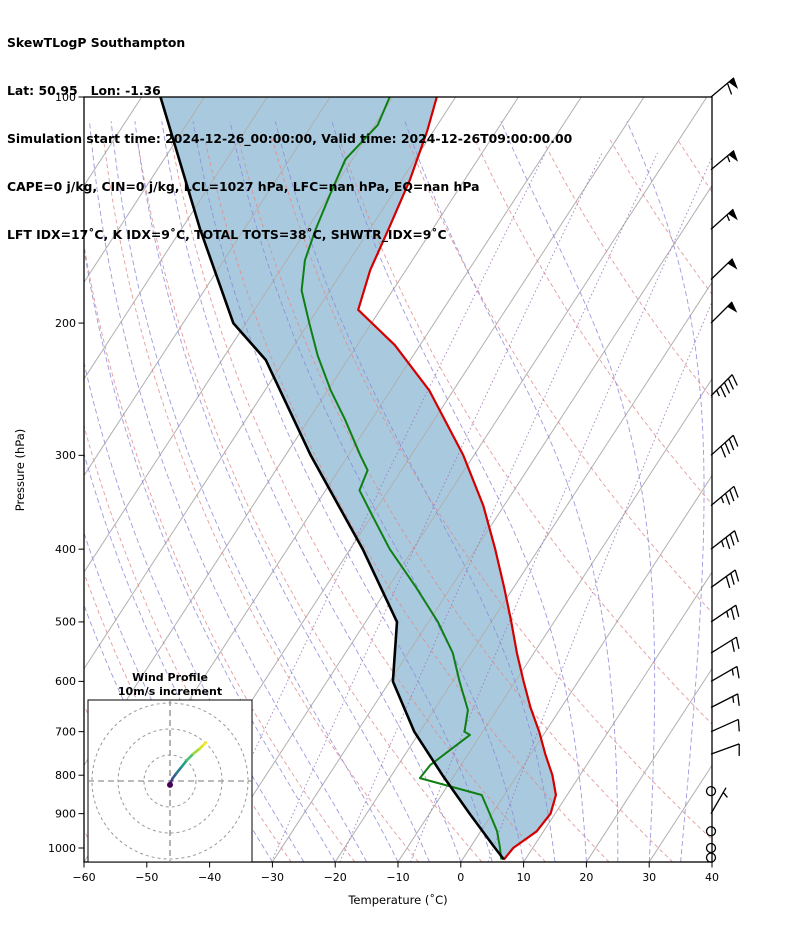 The width and height of the screenshot is (794, 937). I want to click on y-tick-label: 600, so click(65, 681).